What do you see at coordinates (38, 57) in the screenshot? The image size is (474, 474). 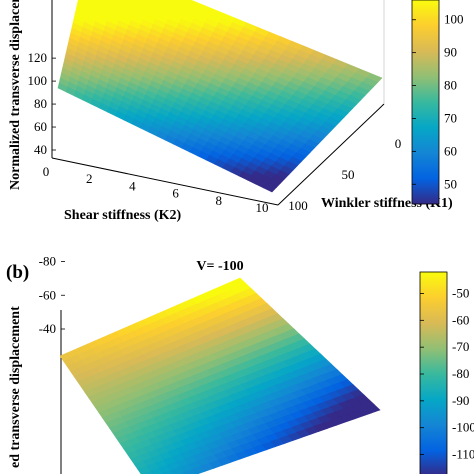 I see `panel-a-ztick-label: 120` at bounding box center [38, 57].